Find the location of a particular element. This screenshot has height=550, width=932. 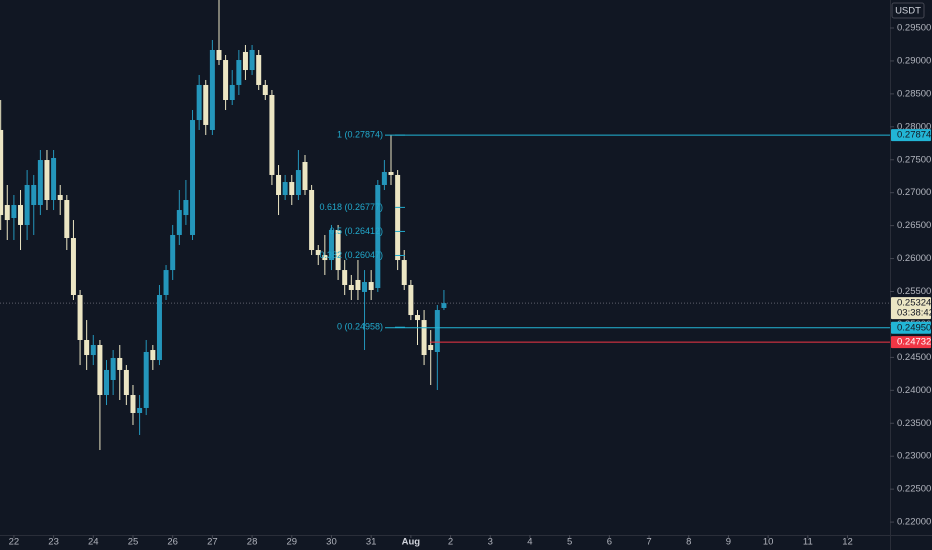

y-tick-label: 0.26500 is located at coordinates (914, 225).